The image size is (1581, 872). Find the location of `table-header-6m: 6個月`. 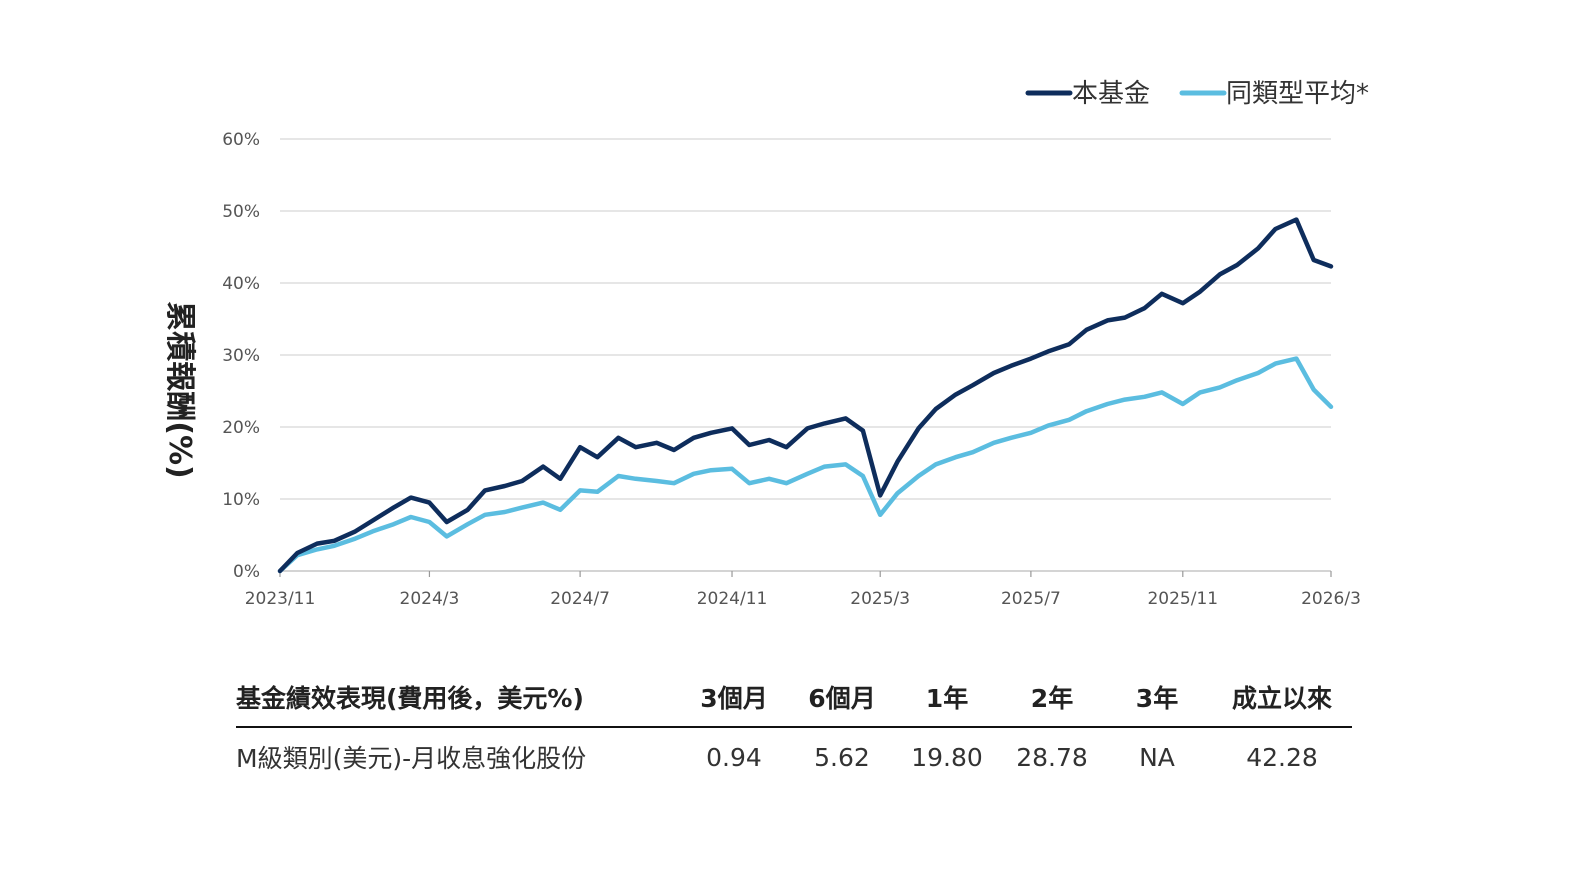

table-header-6m: 6個月 is located at coordinates (842, 698).